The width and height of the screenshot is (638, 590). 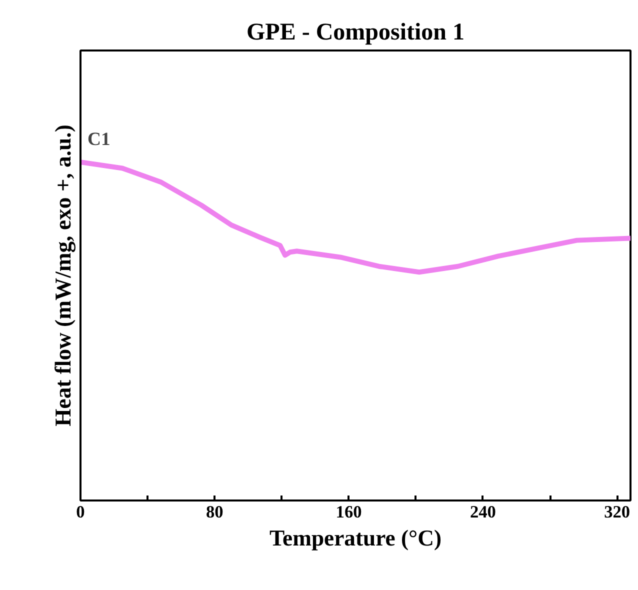 What do you see at coordinates (355, 538) in the screenshot?
I see `x-axis-title: Temperature (°C)` at bounding box center [355, 538].